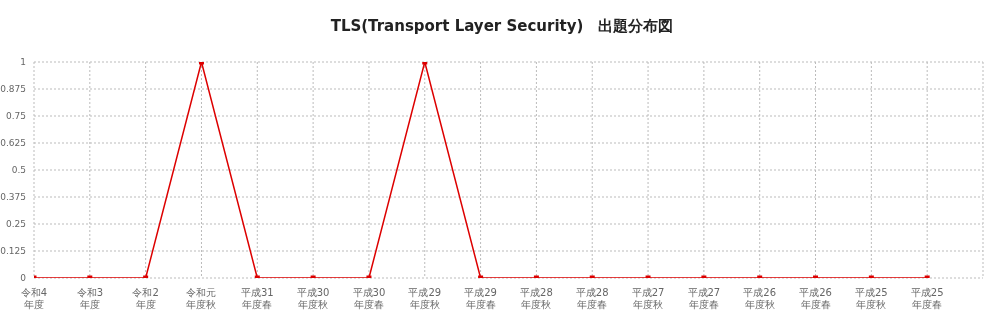  What do you see at coordinates (15, 224) in the screenshot?
I see `y-tick-label: 0.25` at bounding box center [15, 224].